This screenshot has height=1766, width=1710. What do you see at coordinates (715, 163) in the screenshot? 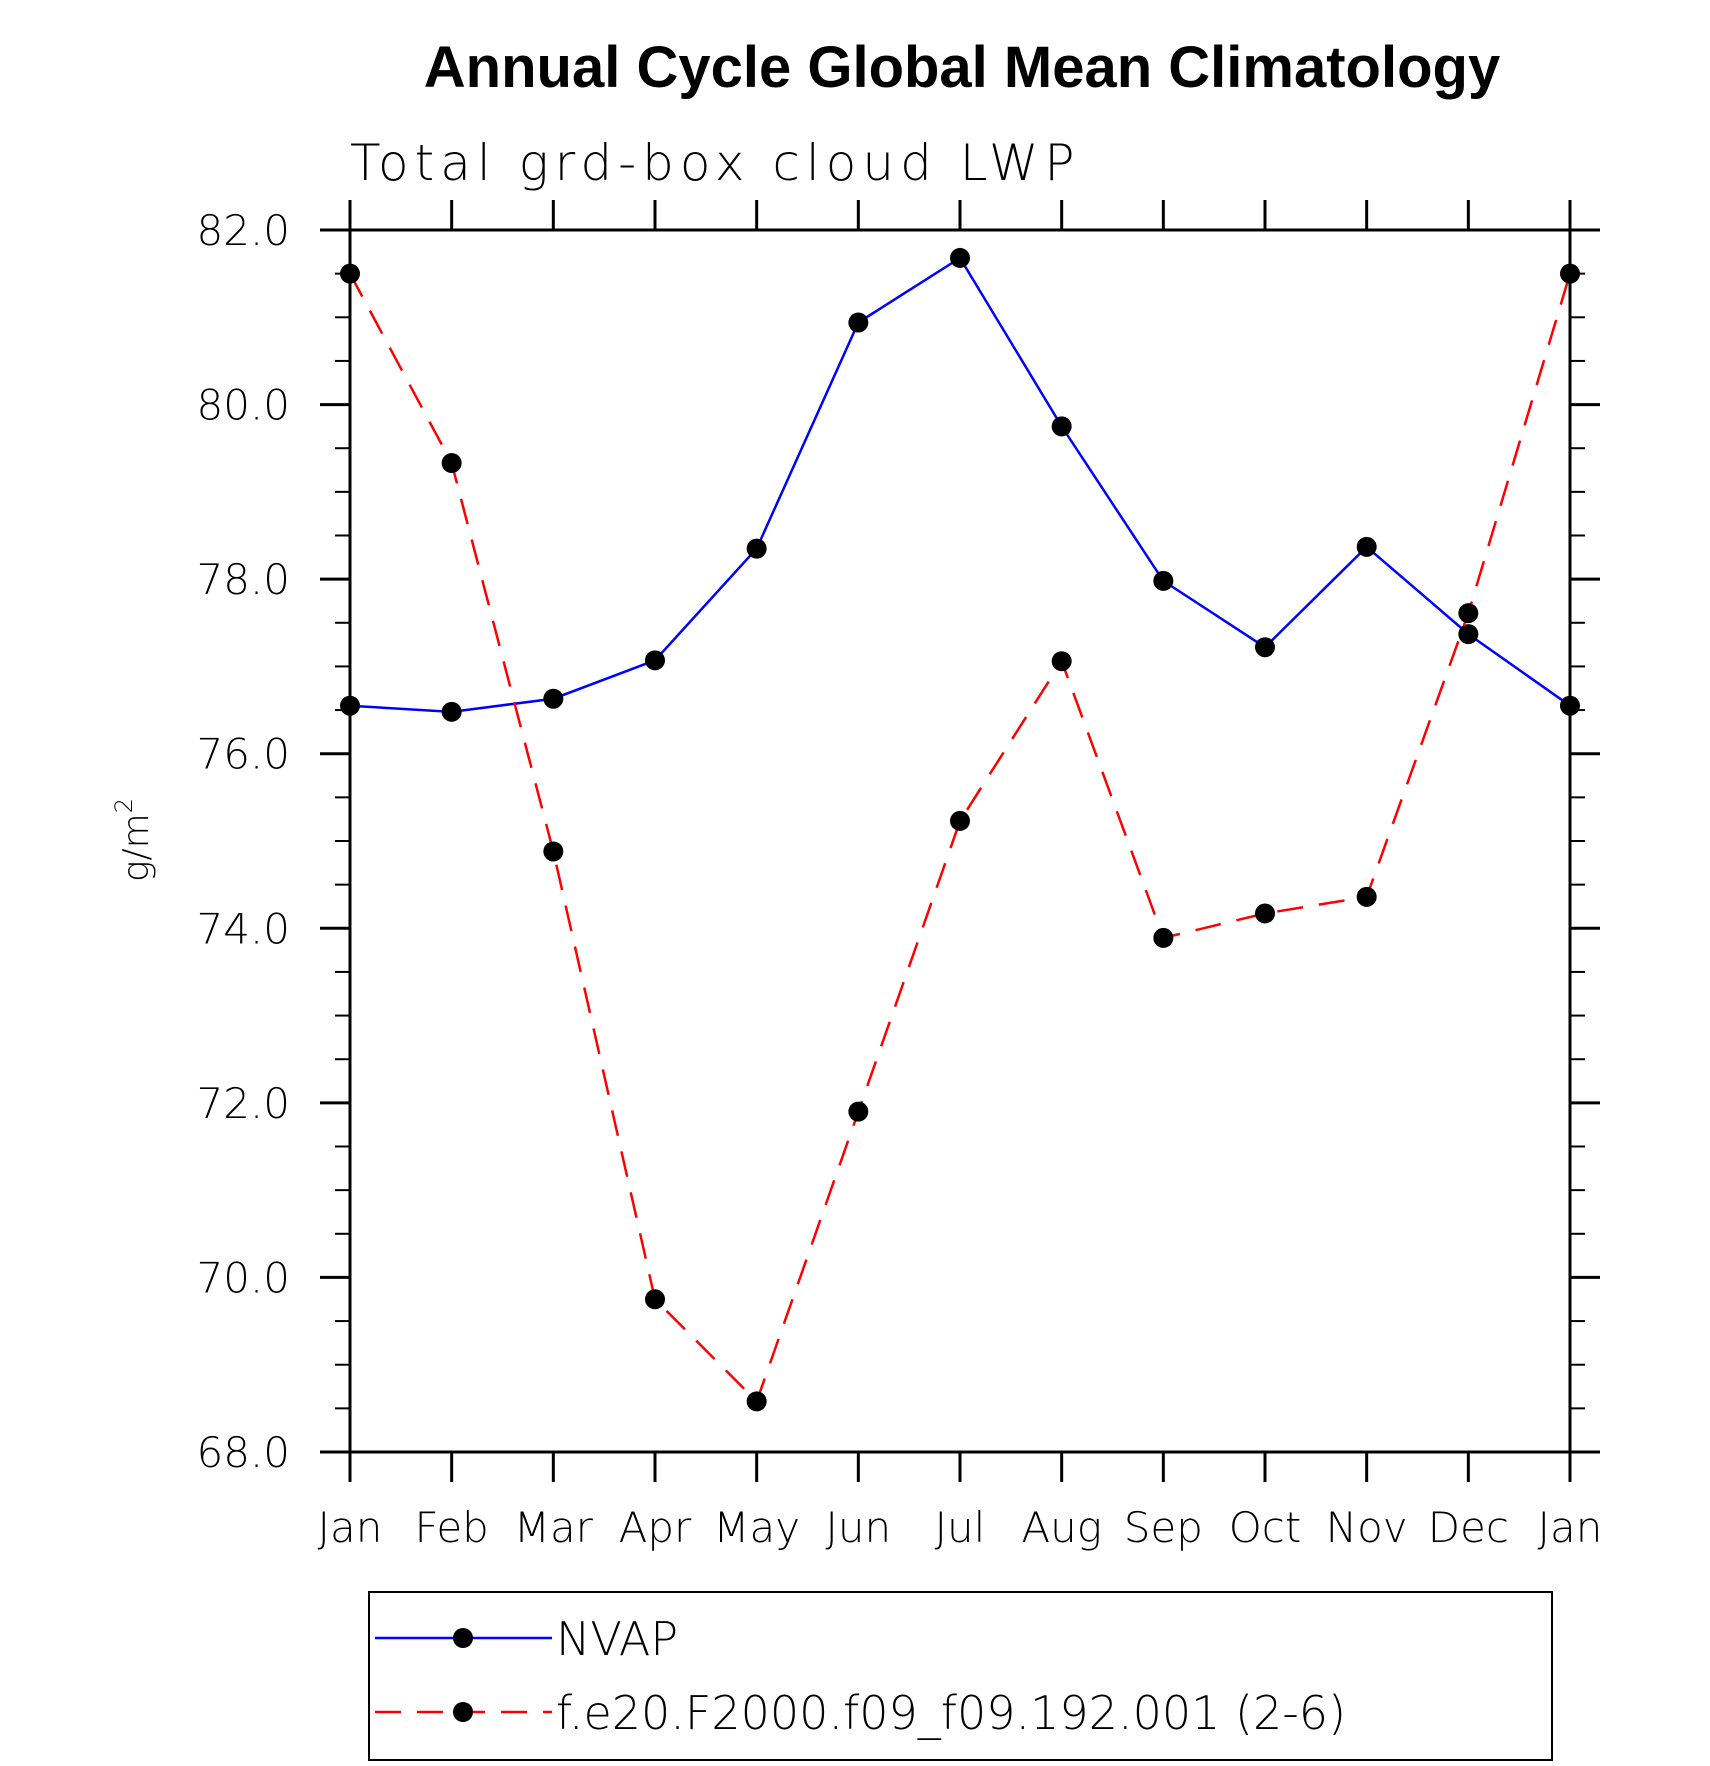
I see `chart-subtitle: Total grd-box cloud LWP` at bounding box center [715, 163].